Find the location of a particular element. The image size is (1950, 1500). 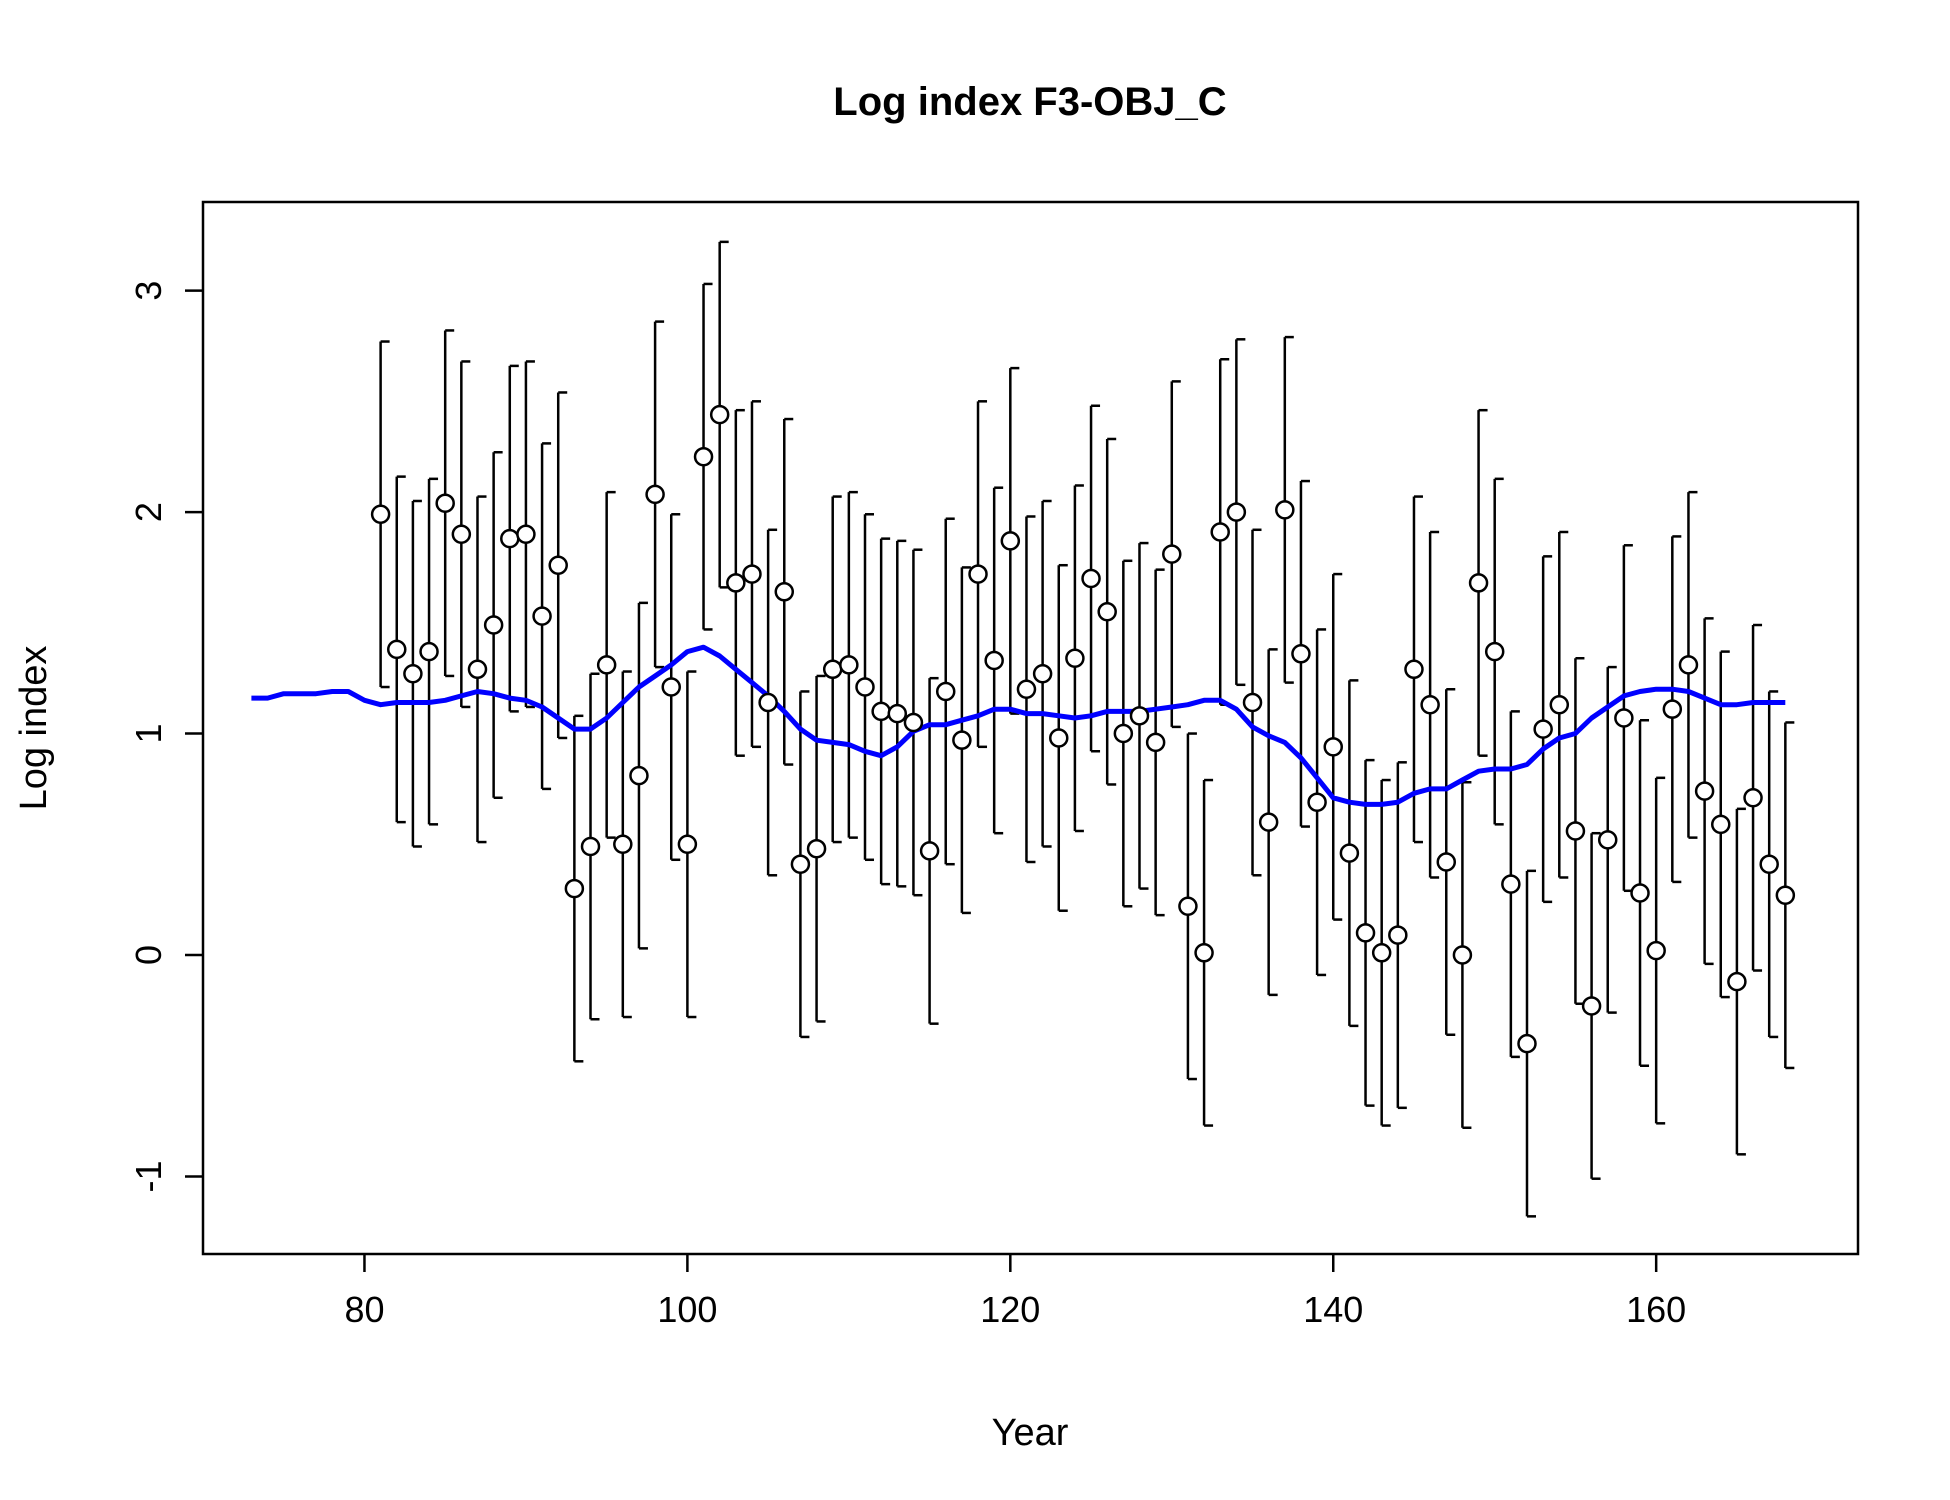

y-tick-label-2: 2 is located at coordinates (148, 512).